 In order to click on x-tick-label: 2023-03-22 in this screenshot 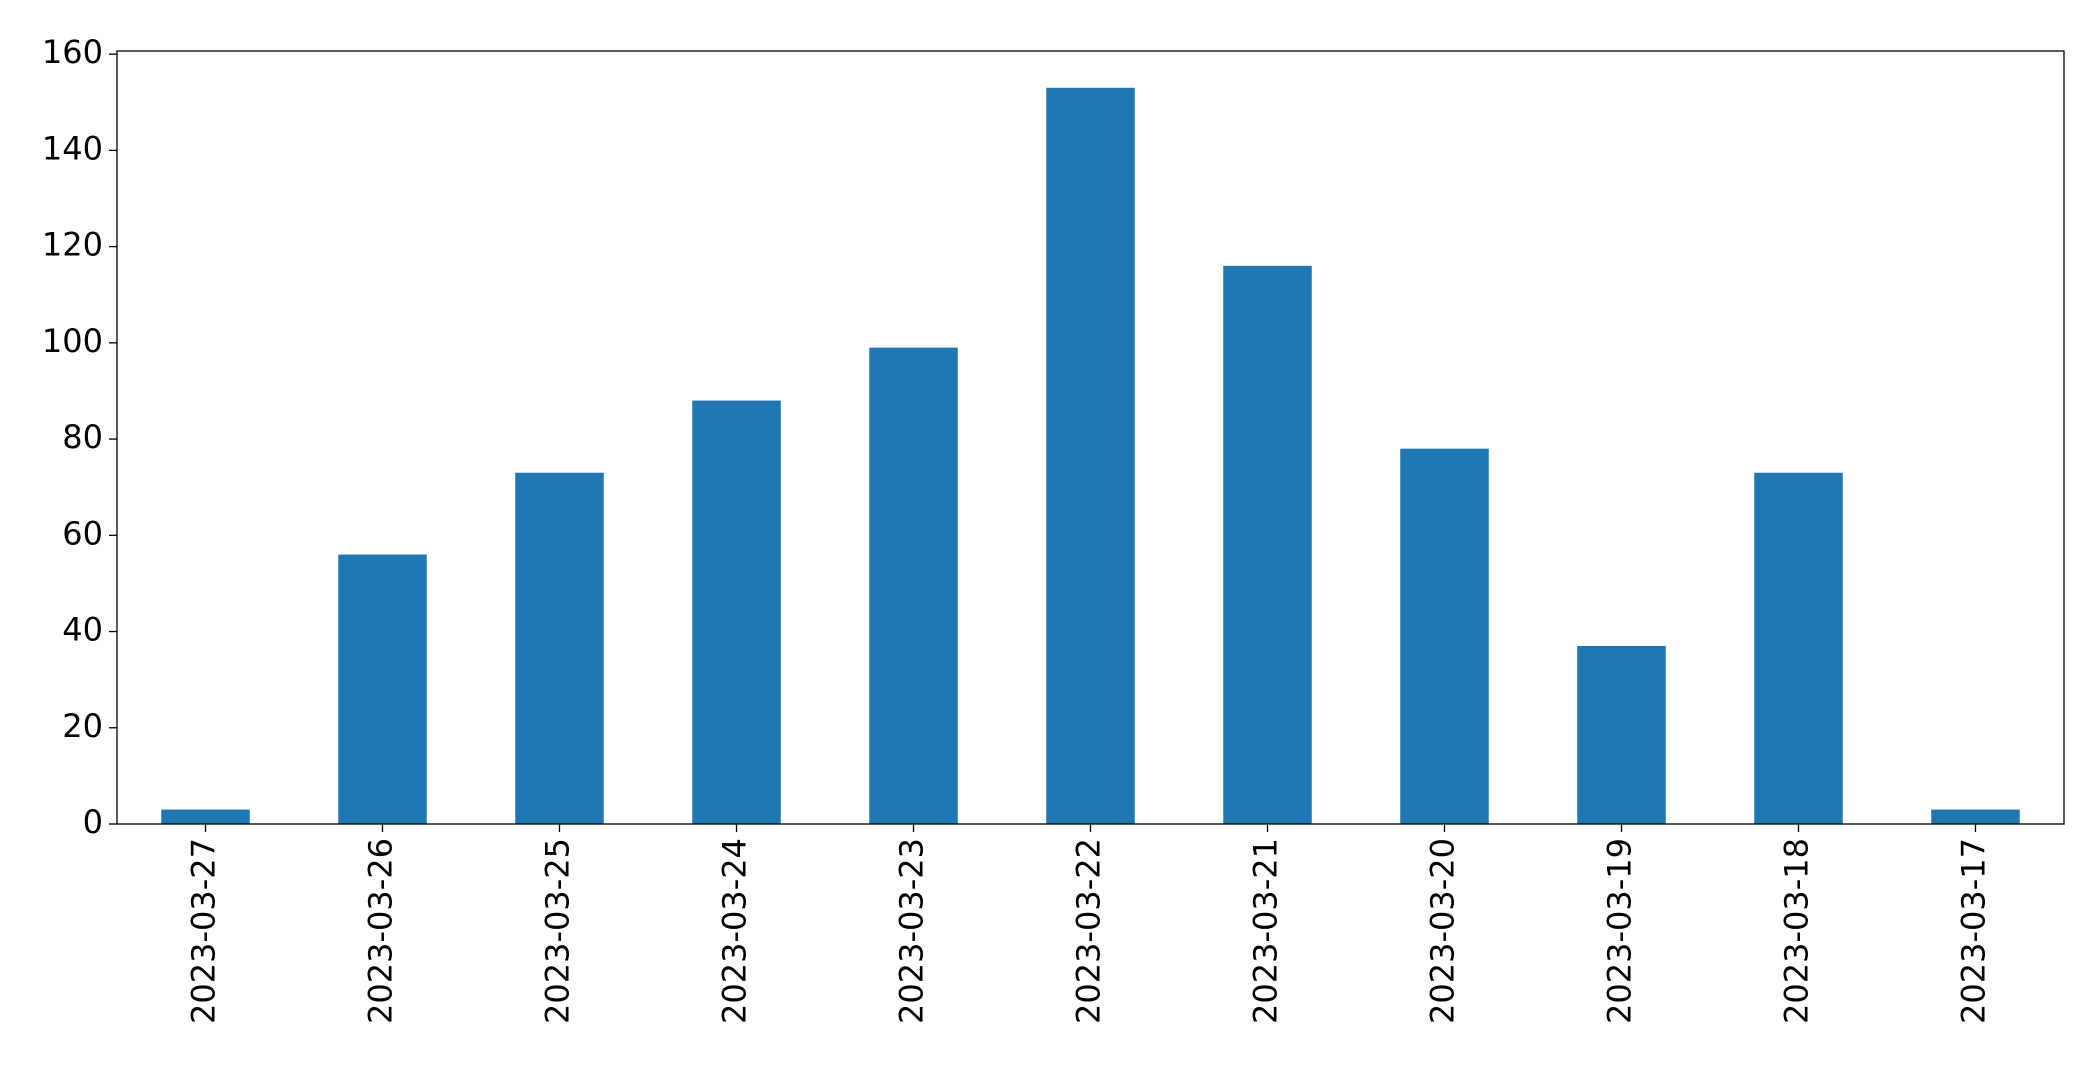, I will do `click(1089, 931)`.